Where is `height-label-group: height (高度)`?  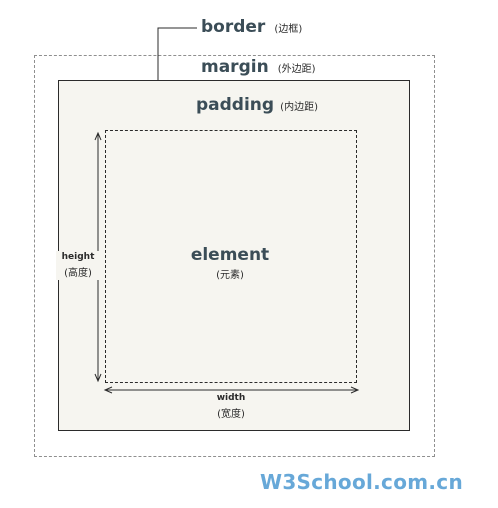 height-label-group: height (高度) is located at coordinates (78, 265).